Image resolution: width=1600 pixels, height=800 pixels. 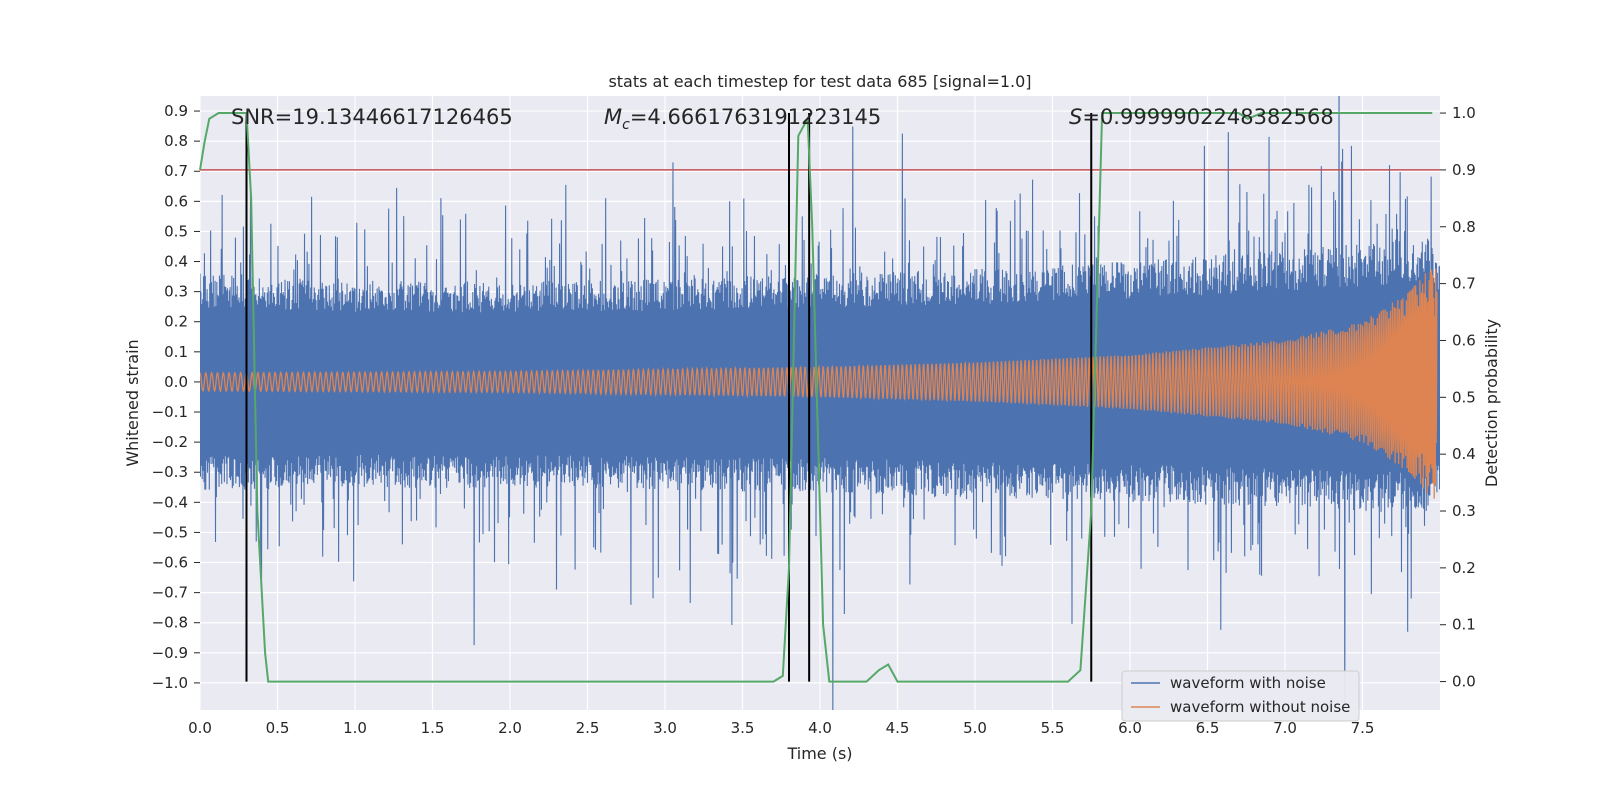 I want to click on y2-tick-label: 0.1, so click(x=1464, y=625).